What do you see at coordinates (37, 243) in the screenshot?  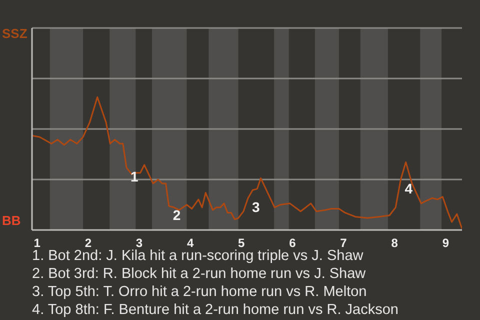 I see `x-tick-label: 1` at bounding box center [37, 243].